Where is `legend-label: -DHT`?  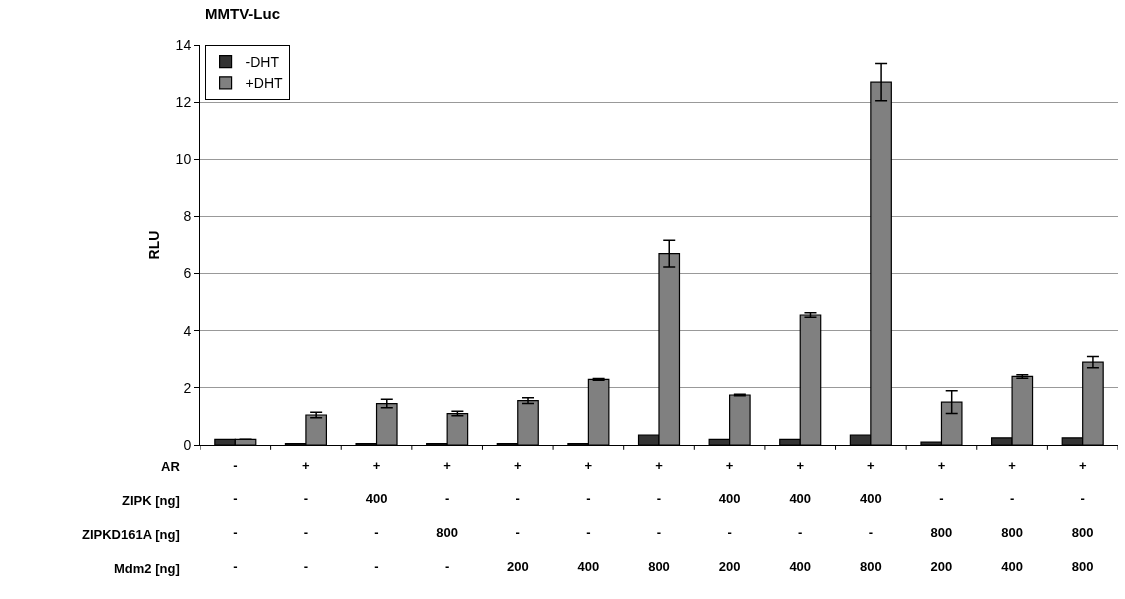
legend-label: -DHT is located at coordinates (262, 62).